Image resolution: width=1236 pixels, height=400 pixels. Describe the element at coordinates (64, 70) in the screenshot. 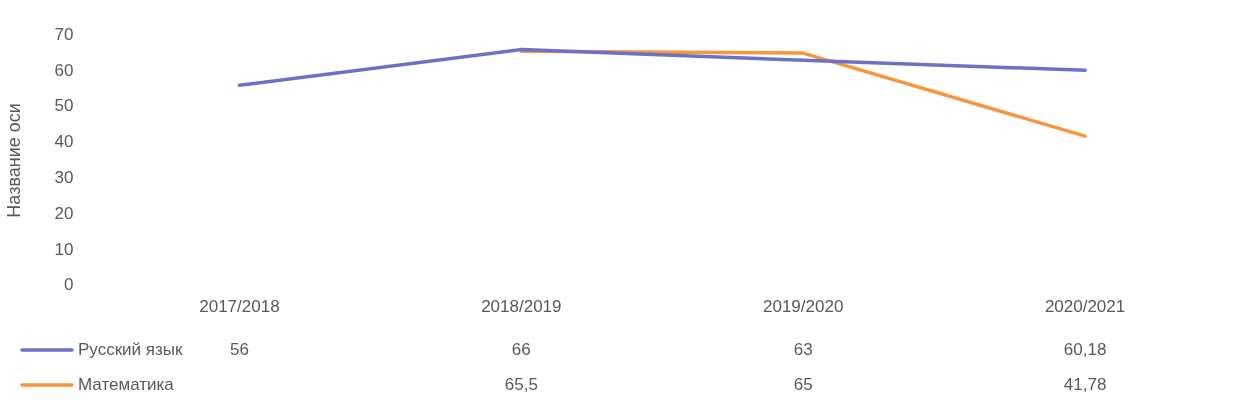

I see `y-tick-label: 60` at that location.